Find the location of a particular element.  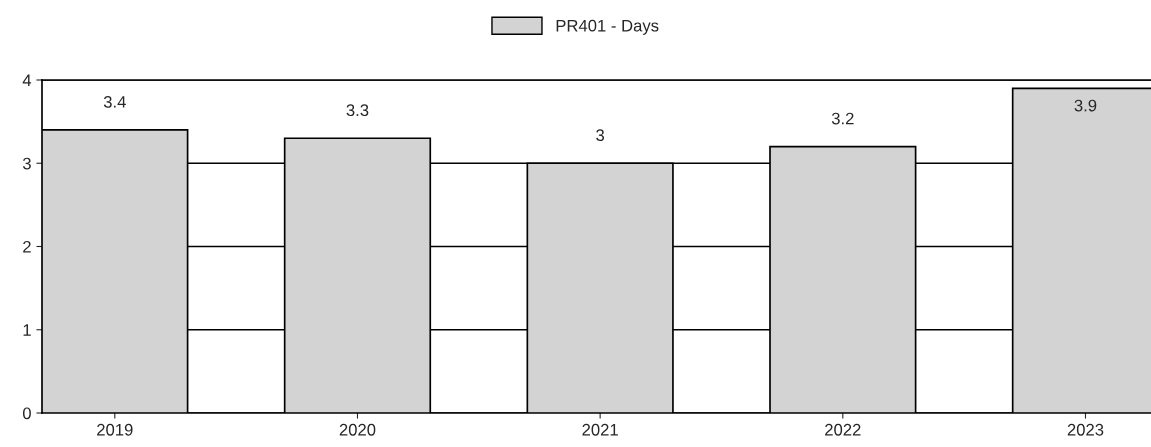

data-label: 3.4 is located at coordinates (114, 101).